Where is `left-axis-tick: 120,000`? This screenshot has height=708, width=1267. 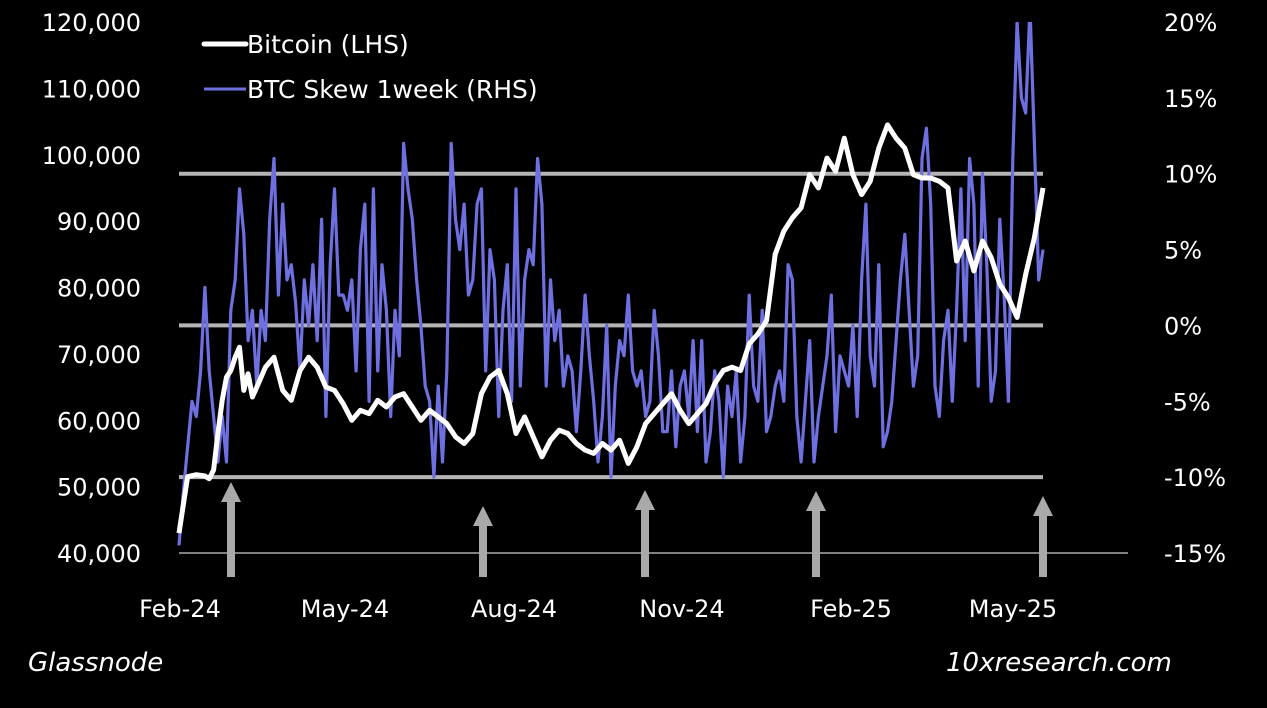
left-axis-tick: 120,000 is located at coordinates (91, 23).